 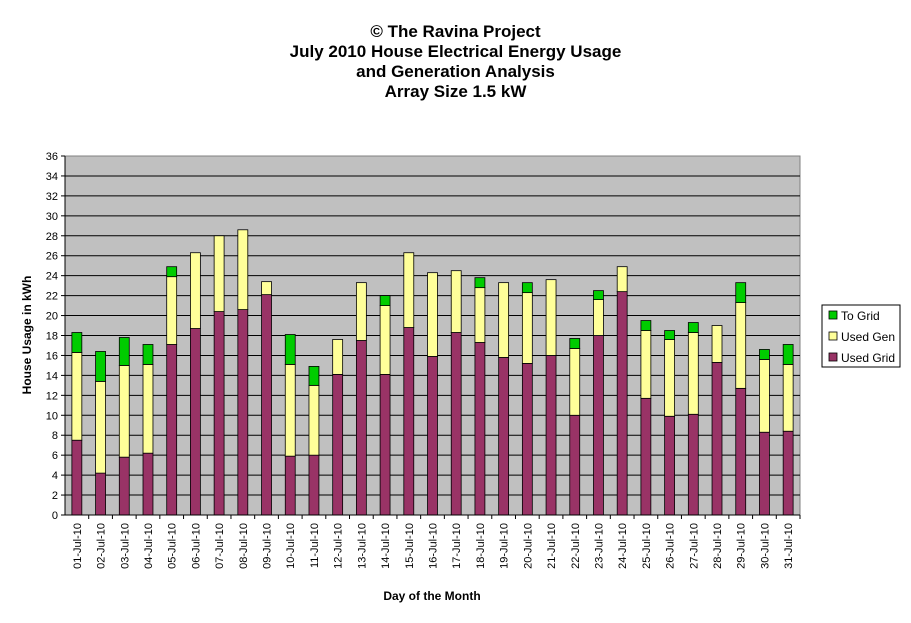 I want to click on x-tick-label: 04-Jul-10, so click(x=149, y=546).